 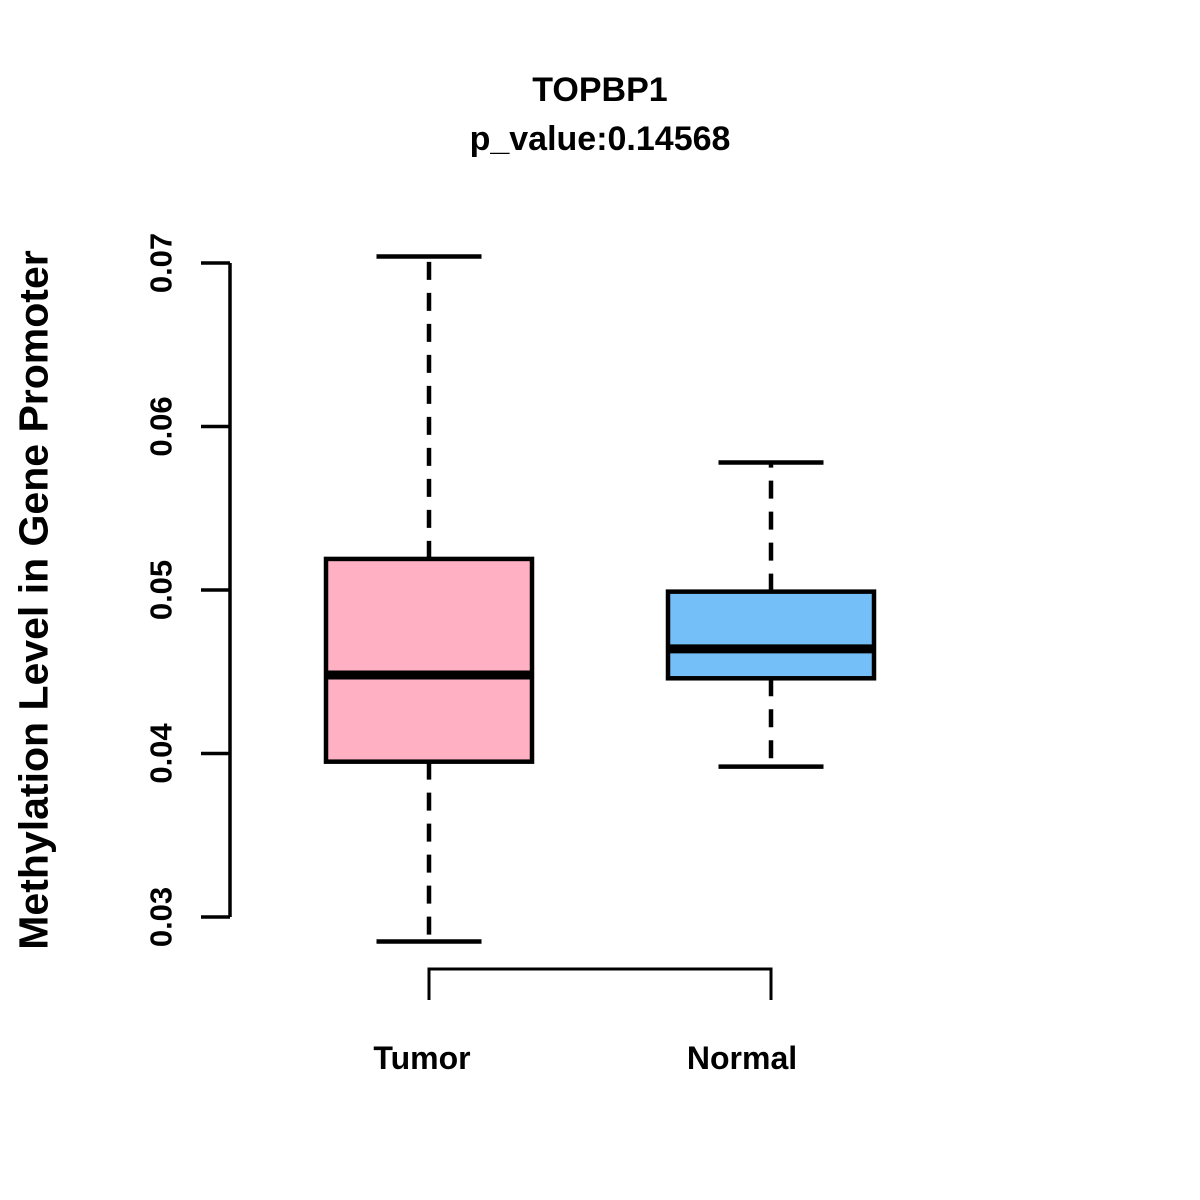 I want to click on category-label-normal: Normal, so click(x=742, y=1058).